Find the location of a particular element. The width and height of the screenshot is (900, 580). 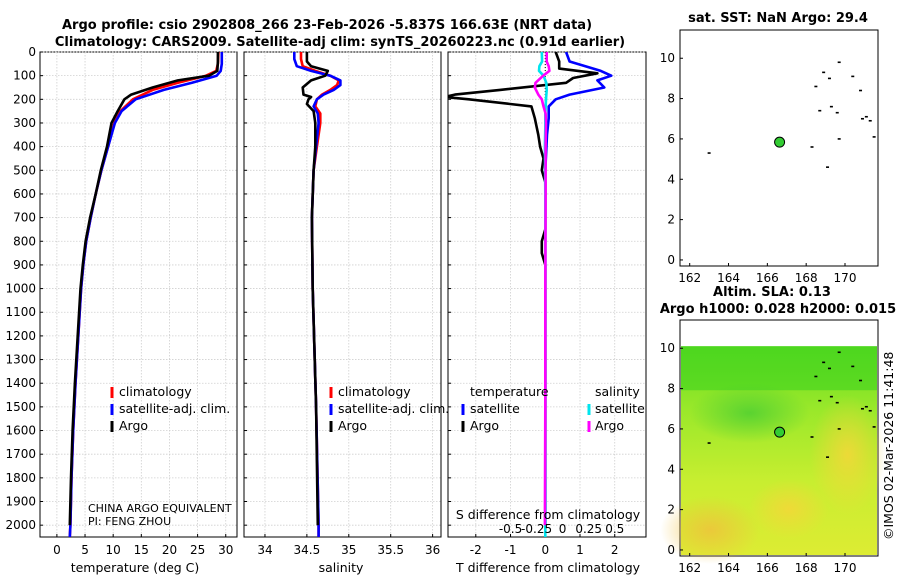

x-tick-label: 34 is located at coordinates (264, 550).